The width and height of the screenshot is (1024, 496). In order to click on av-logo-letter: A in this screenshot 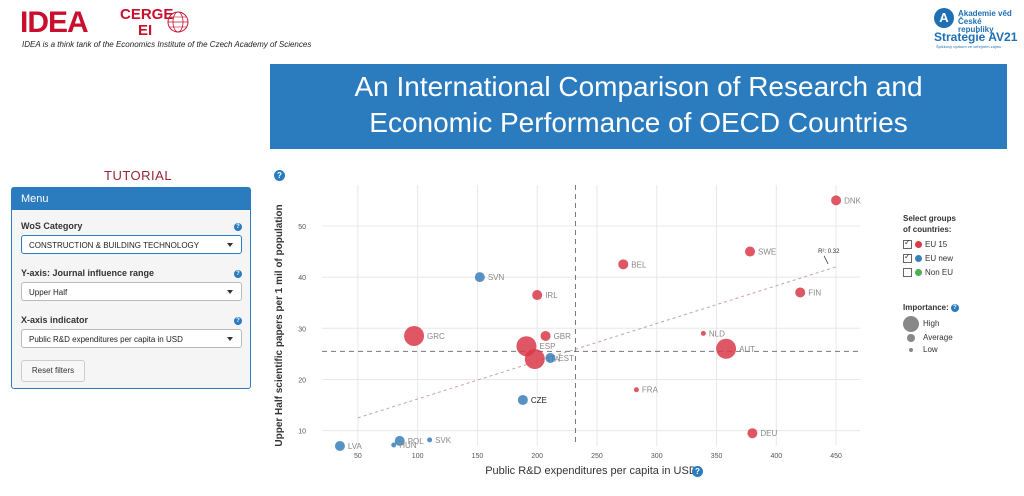, I will do `click(944, 18)`.